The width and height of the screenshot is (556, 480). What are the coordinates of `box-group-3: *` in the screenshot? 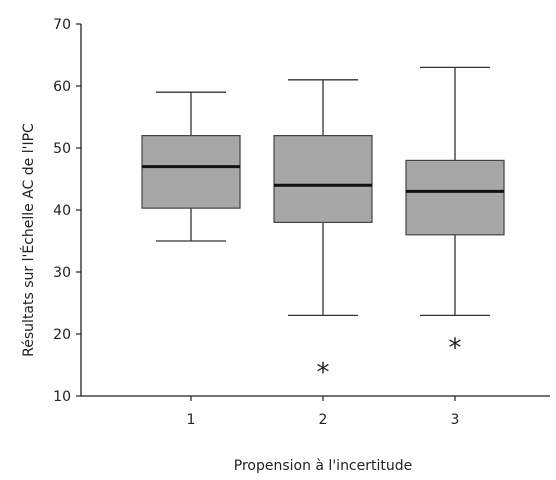 It's located at (455, 214).